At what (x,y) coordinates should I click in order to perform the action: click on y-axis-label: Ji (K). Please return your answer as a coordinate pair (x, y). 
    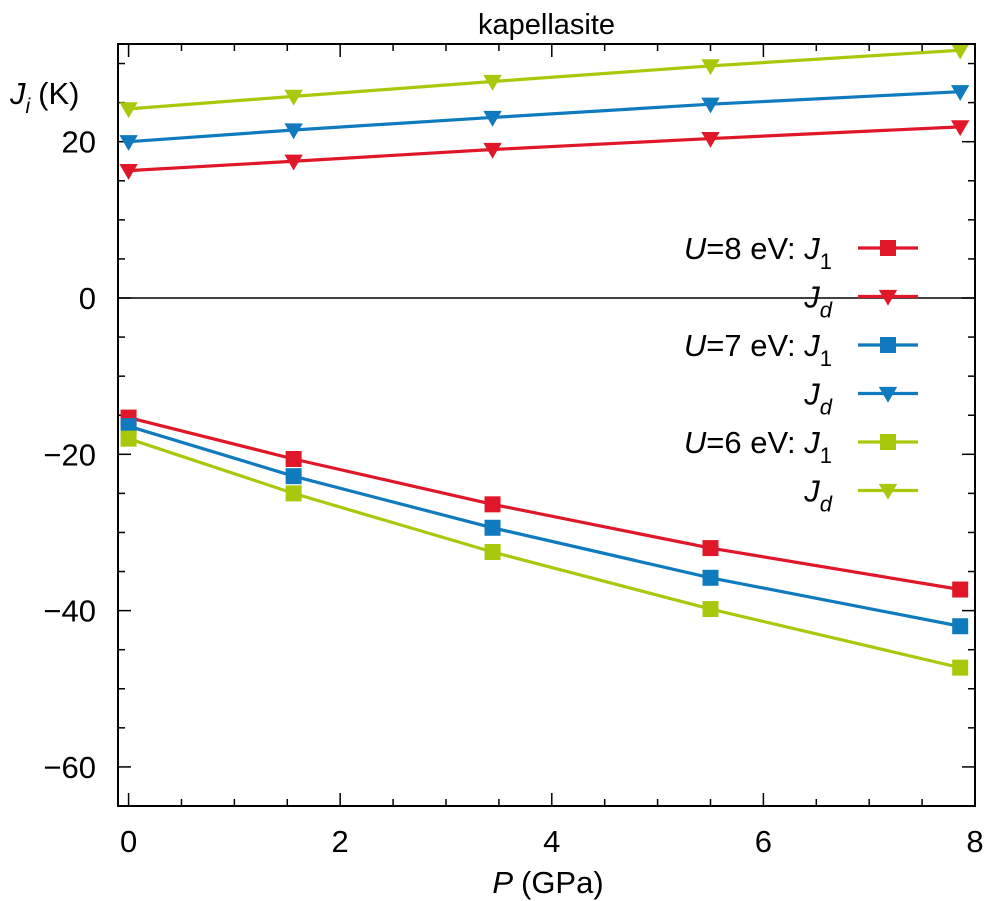
    Looking at the image, I should click on (44, 97).